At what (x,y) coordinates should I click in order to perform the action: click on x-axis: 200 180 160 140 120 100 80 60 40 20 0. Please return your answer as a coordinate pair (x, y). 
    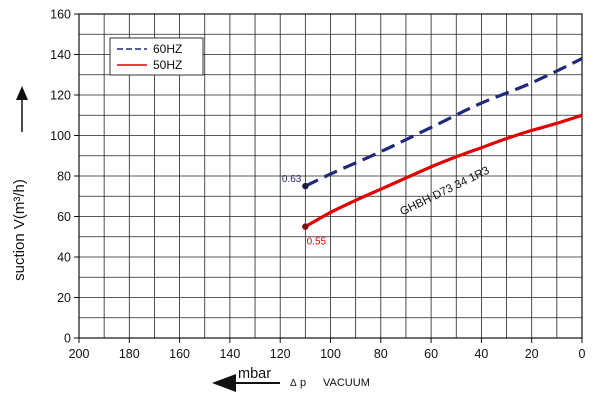
    Looking at the image, I should click on (327, 349).